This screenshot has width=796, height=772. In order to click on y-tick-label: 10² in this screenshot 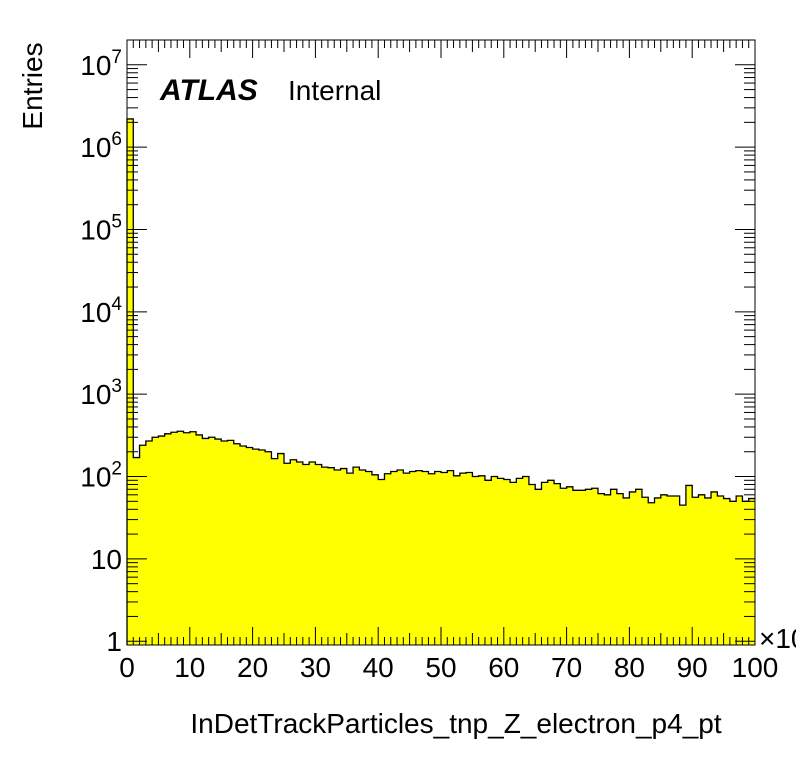, I will do `click(101, 476)`.